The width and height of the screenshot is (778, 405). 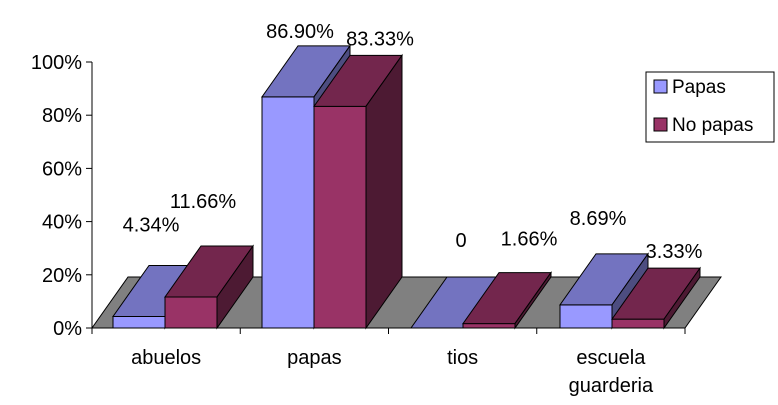 What do you see at coordinates (604, 291) in the screenshot?
I see `bar-papas-escuela-guarderia` at bounding box center [604, 291].